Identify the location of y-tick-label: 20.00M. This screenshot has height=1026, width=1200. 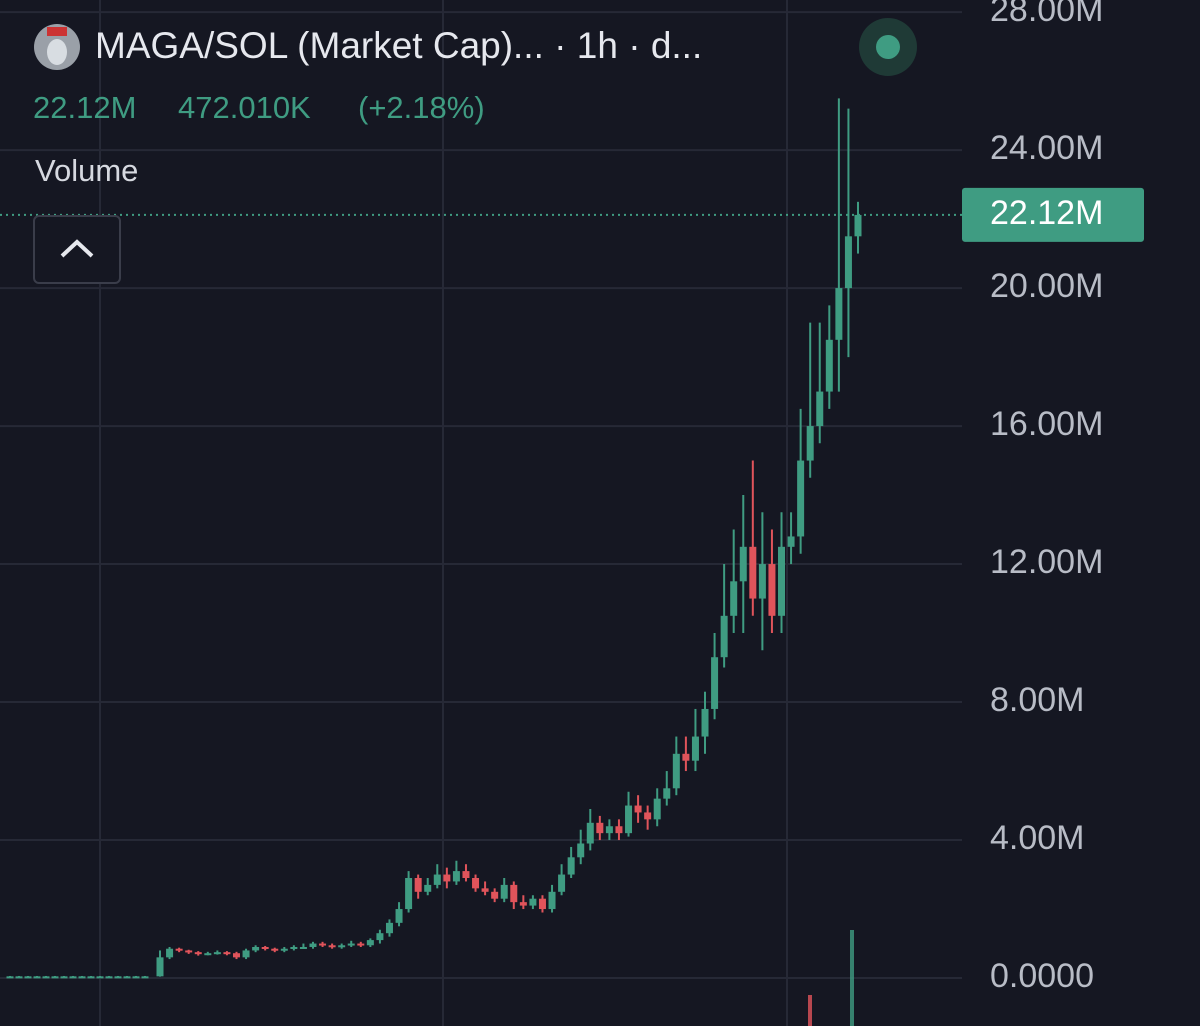
(1046, 286).